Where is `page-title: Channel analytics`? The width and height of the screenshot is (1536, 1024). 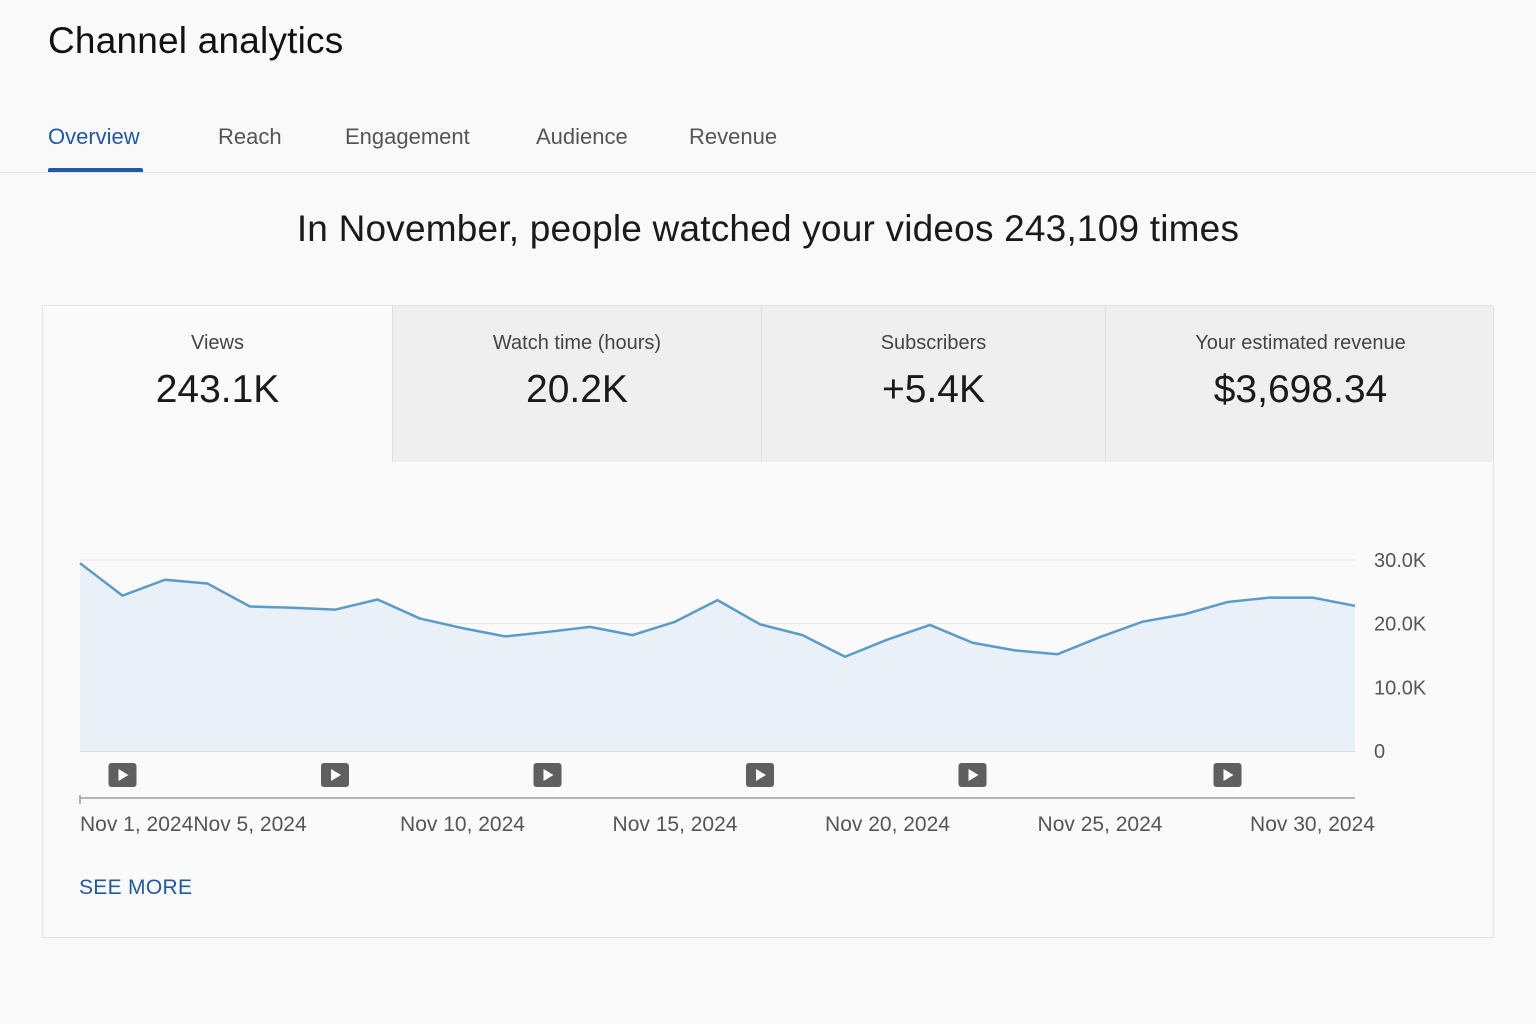
page-title: Channel analytics is located at coordinates (196, 40).